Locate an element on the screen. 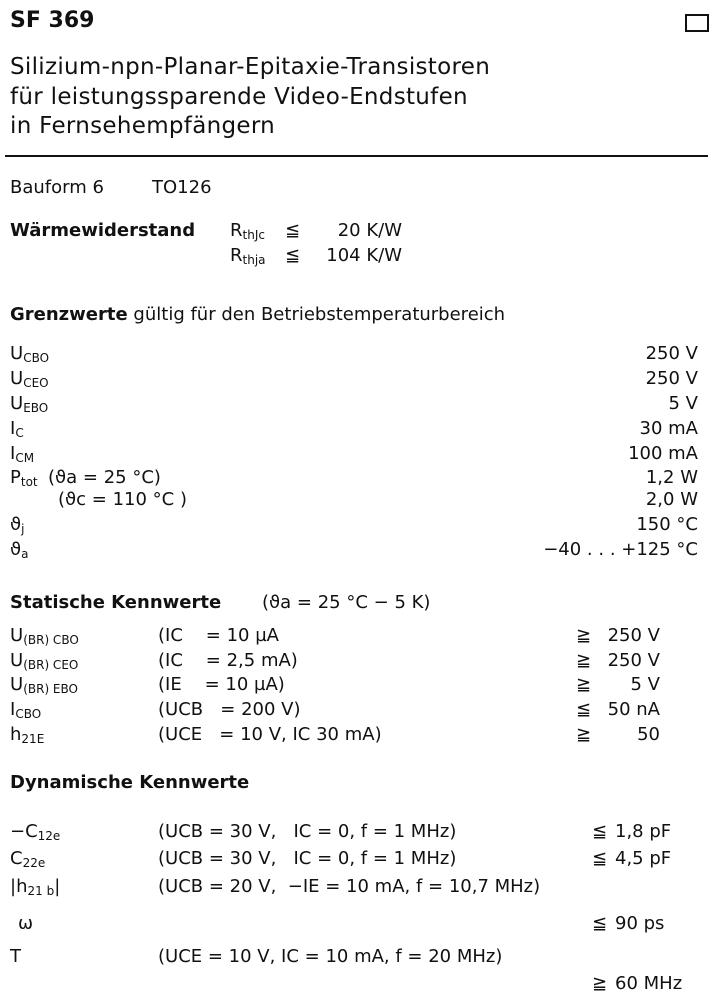  document-title: SF 369 is located at coordinates (52, 20).